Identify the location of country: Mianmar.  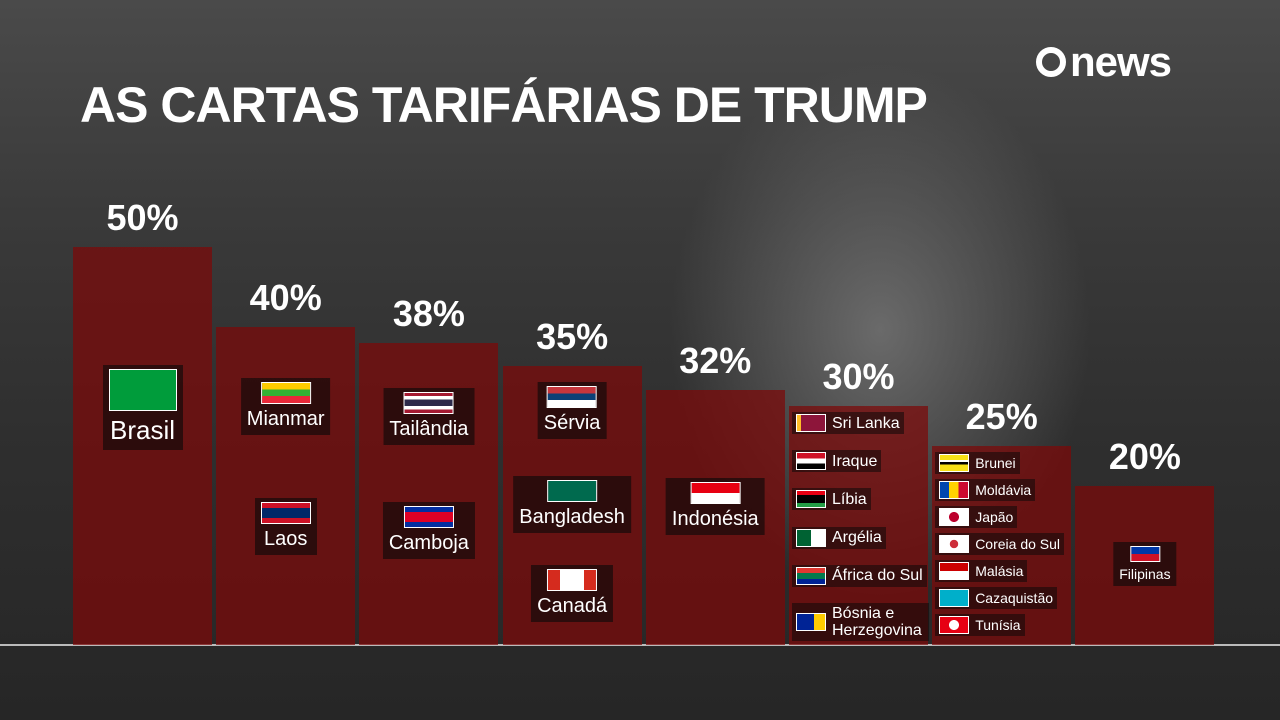
(285, 406).